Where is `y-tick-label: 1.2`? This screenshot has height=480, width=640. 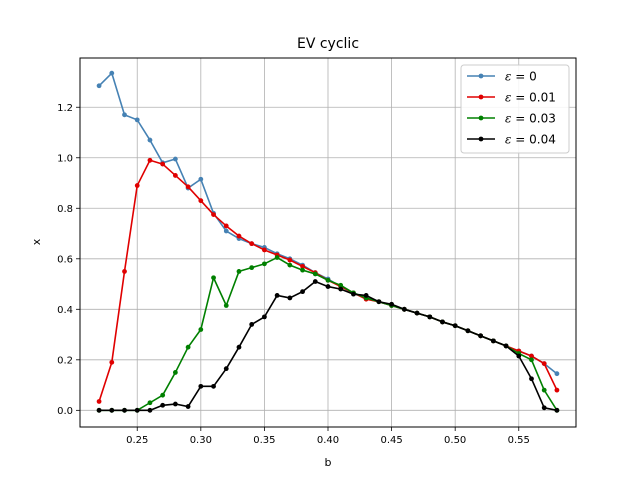
y-tick-label: 1.2 is located at coordinates (65, 108).